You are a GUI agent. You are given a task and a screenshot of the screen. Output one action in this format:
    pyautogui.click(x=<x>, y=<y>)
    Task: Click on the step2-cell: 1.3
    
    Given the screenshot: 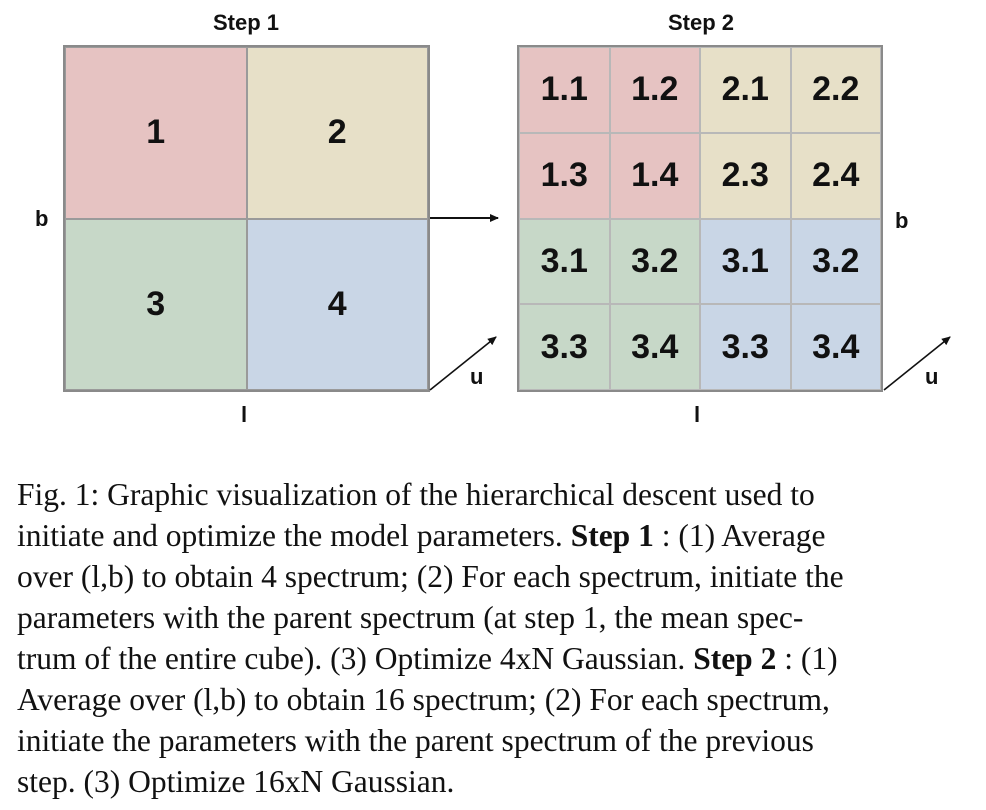 What is the action you would take?
    pyautogui.click(x=564, y=175)
    